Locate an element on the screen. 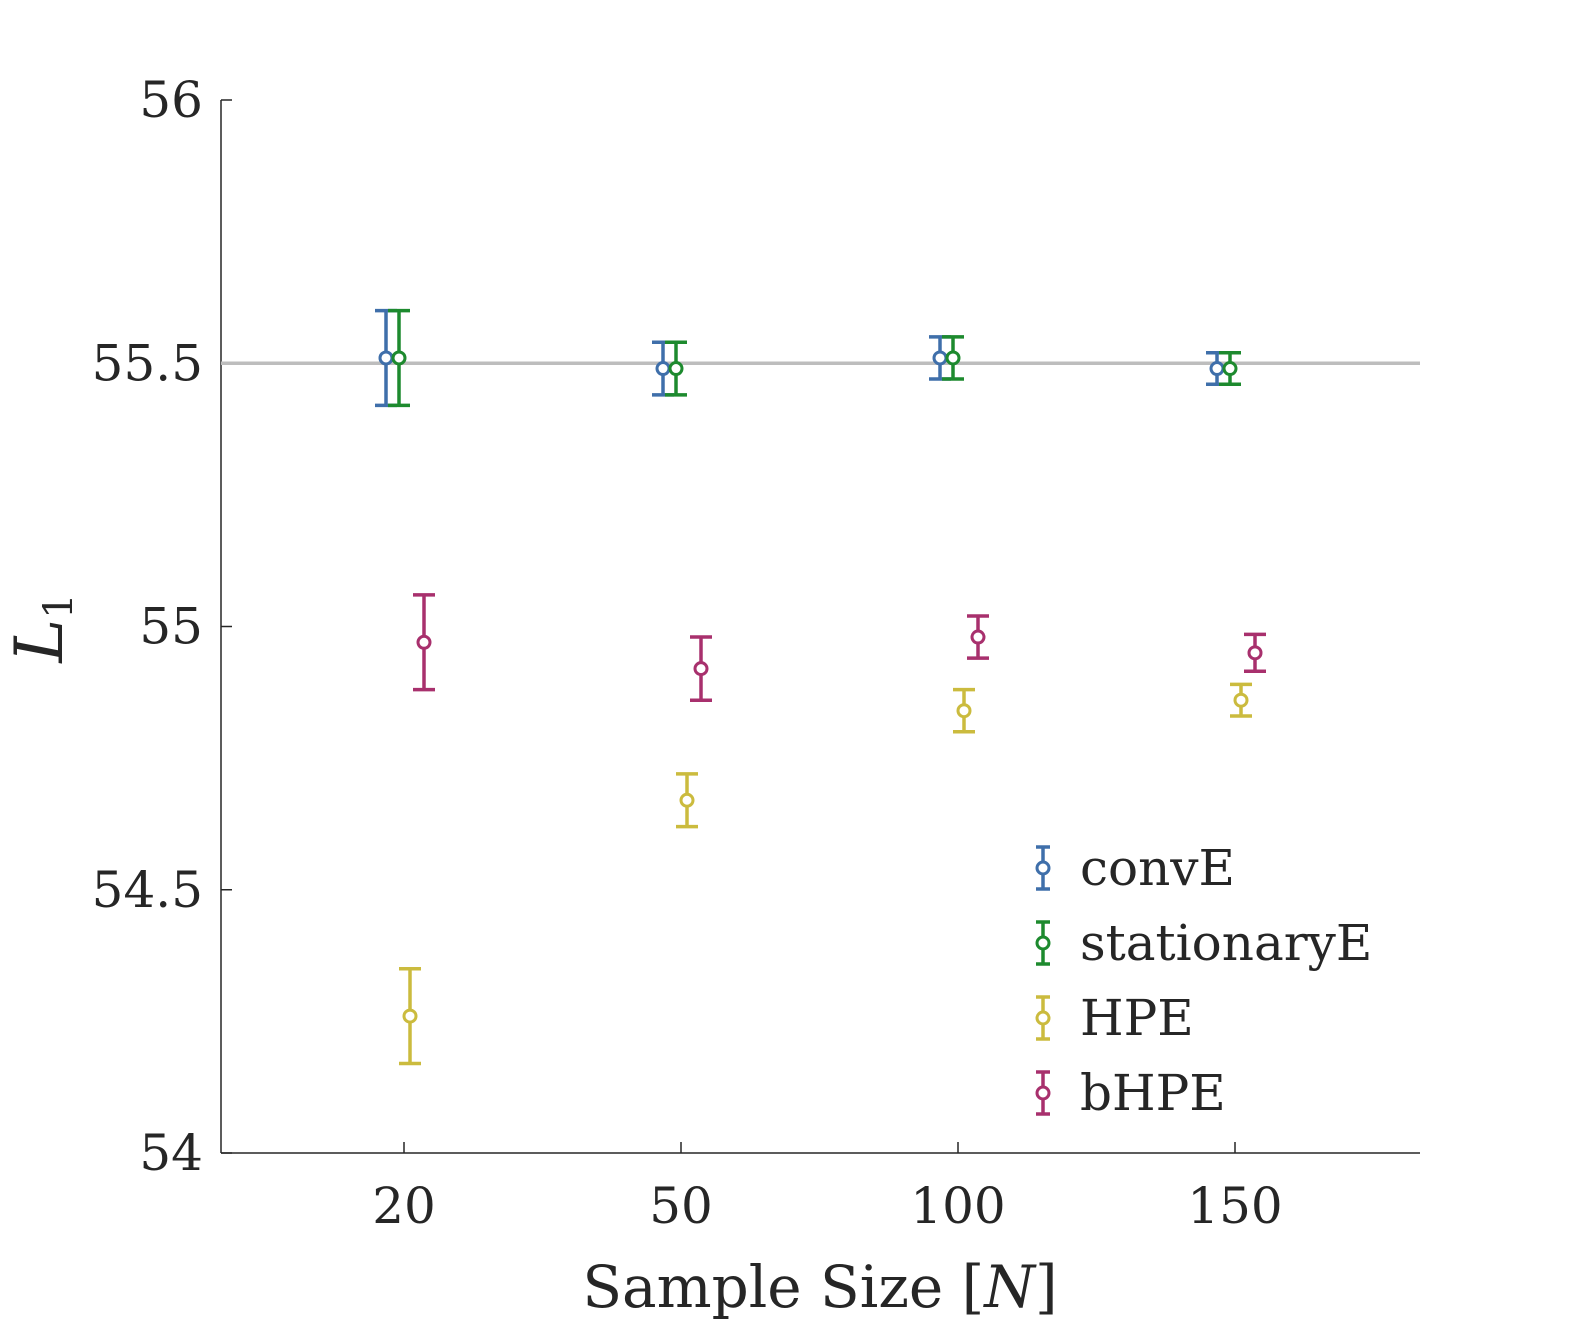  series-convE is located at coordinates (801, 358).